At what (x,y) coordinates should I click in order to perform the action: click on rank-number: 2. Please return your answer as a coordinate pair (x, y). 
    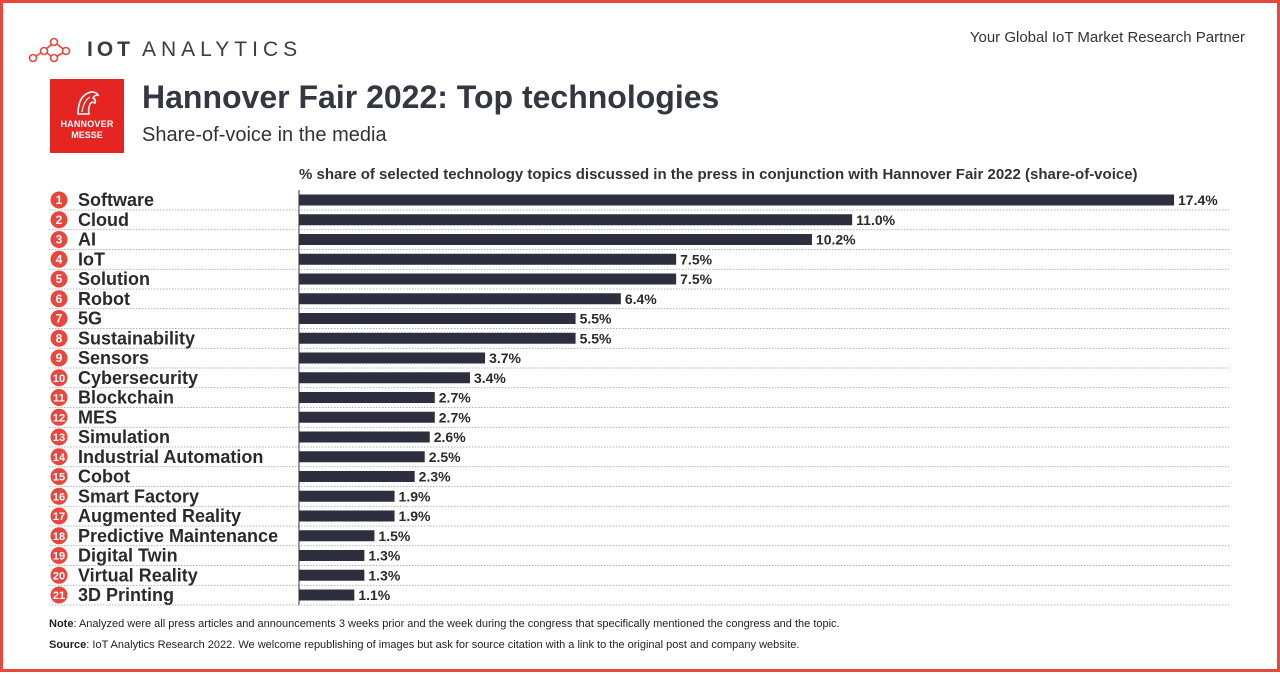
    Looking at the image, I should click on (59, 220).